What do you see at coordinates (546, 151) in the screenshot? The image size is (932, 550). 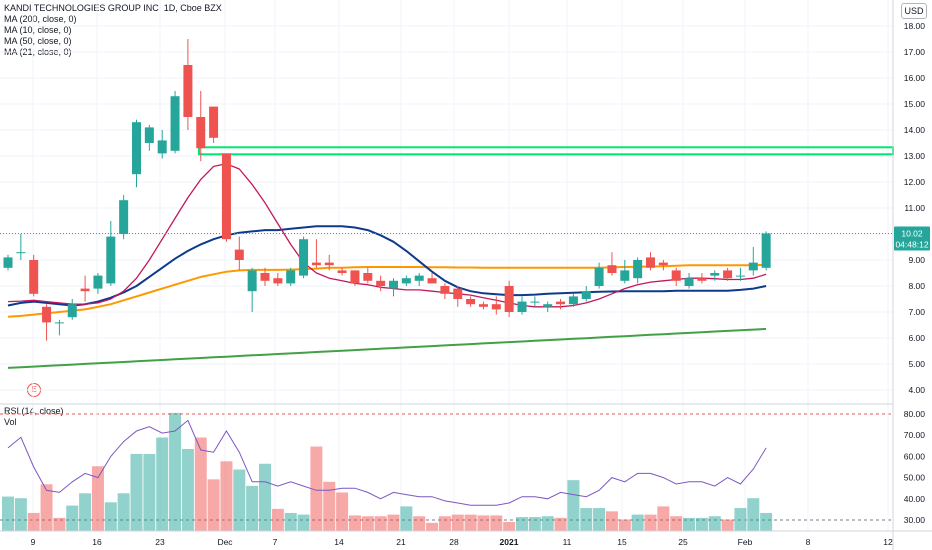 I see `horizontal-level-line` at bounding box center [546, 151].